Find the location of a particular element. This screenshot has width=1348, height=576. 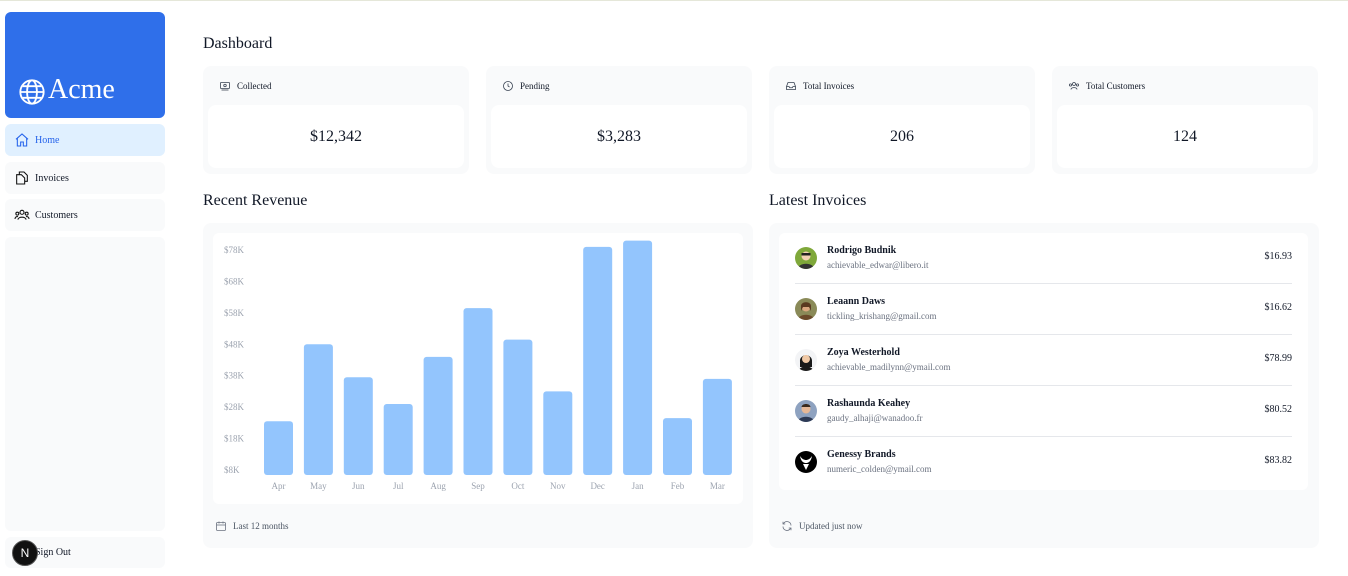

bar-feb is located at coordinates (677, 446).